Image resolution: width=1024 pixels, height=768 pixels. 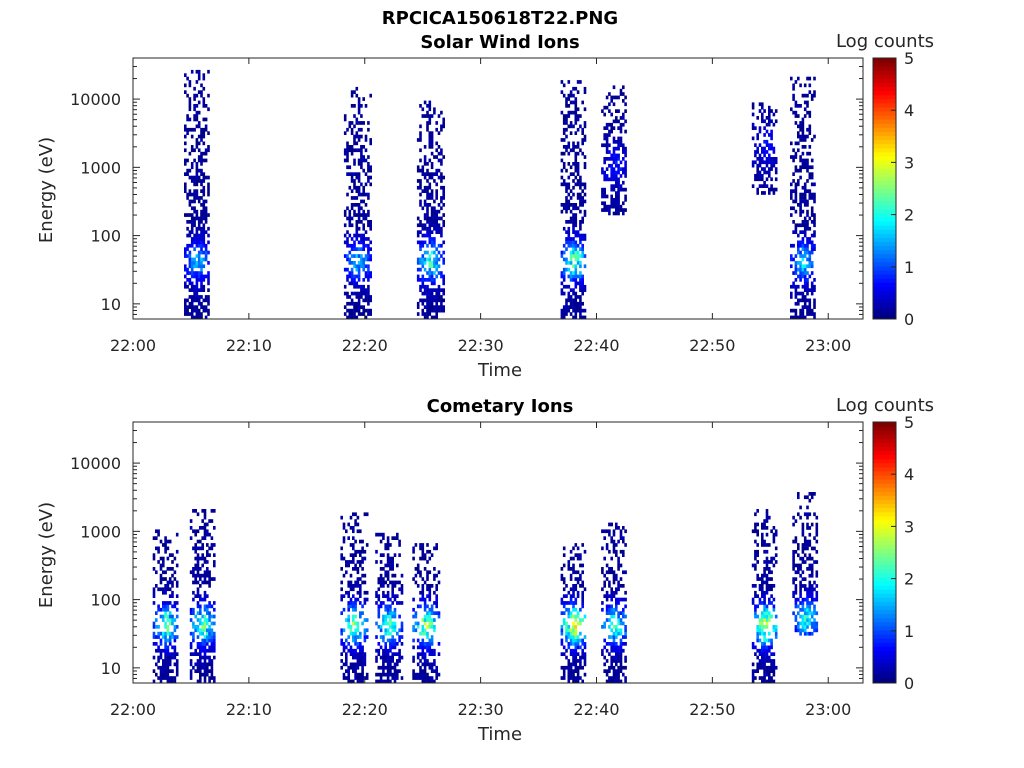 What do you see at coordinates (111, 304) in the screenshot?
I see `y-tick-label: 10` at bounding box center [111, 304].